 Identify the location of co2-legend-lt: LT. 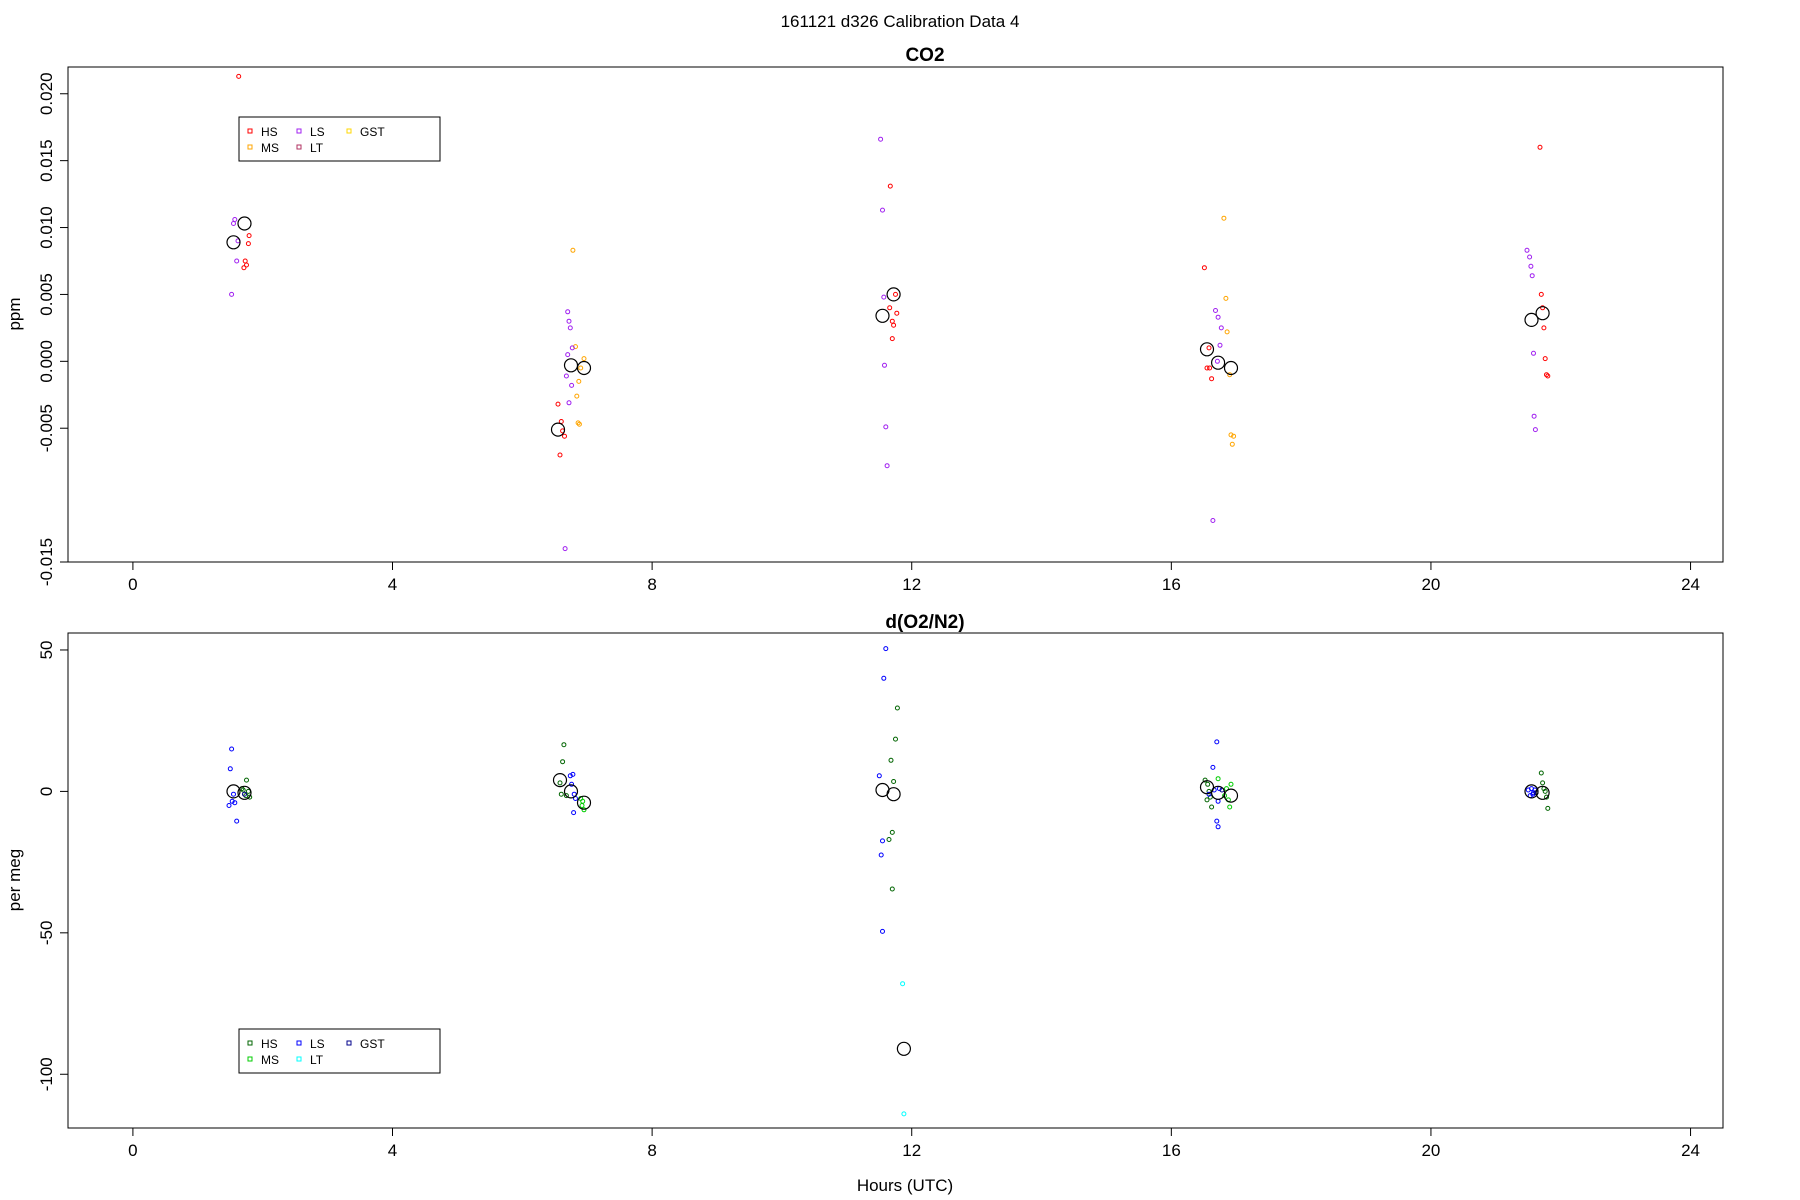
(310, 148).